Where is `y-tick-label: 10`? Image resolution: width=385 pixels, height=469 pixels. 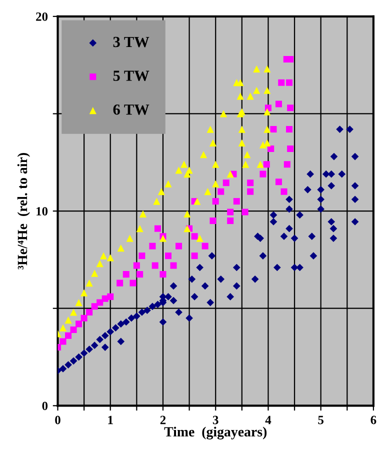 y-tick-label: 10 is located at coordinates (42, 211).